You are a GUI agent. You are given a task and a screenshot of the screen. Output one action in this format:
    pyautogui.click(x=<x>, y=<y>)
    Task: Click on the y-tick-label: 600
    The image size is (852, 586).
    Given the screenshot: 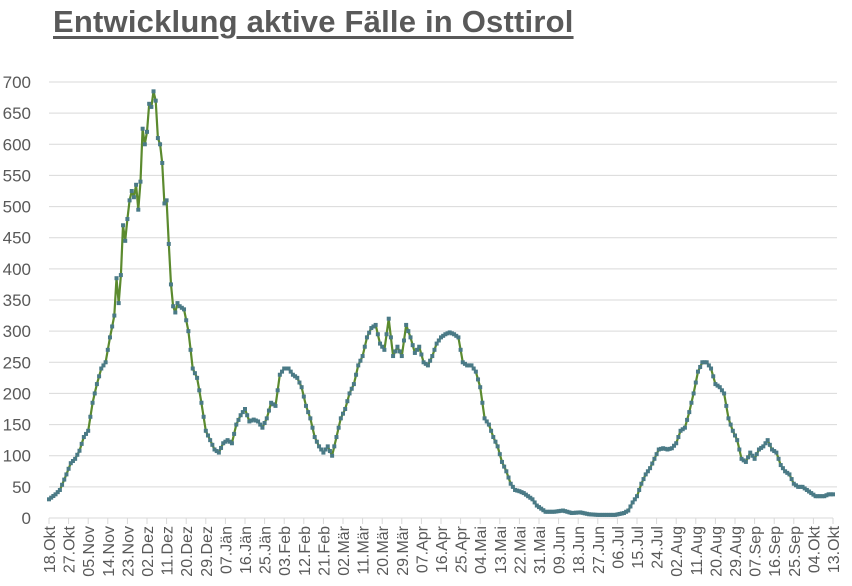 What is the action you would take?
    pyautogui.click(x=17, y=144)
    